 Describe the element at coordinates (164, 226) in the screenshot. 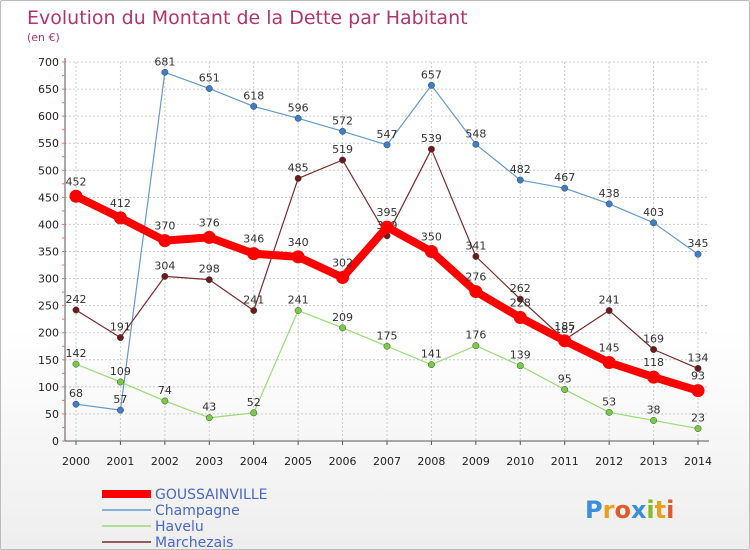

I see `data-label: 370` at that location.